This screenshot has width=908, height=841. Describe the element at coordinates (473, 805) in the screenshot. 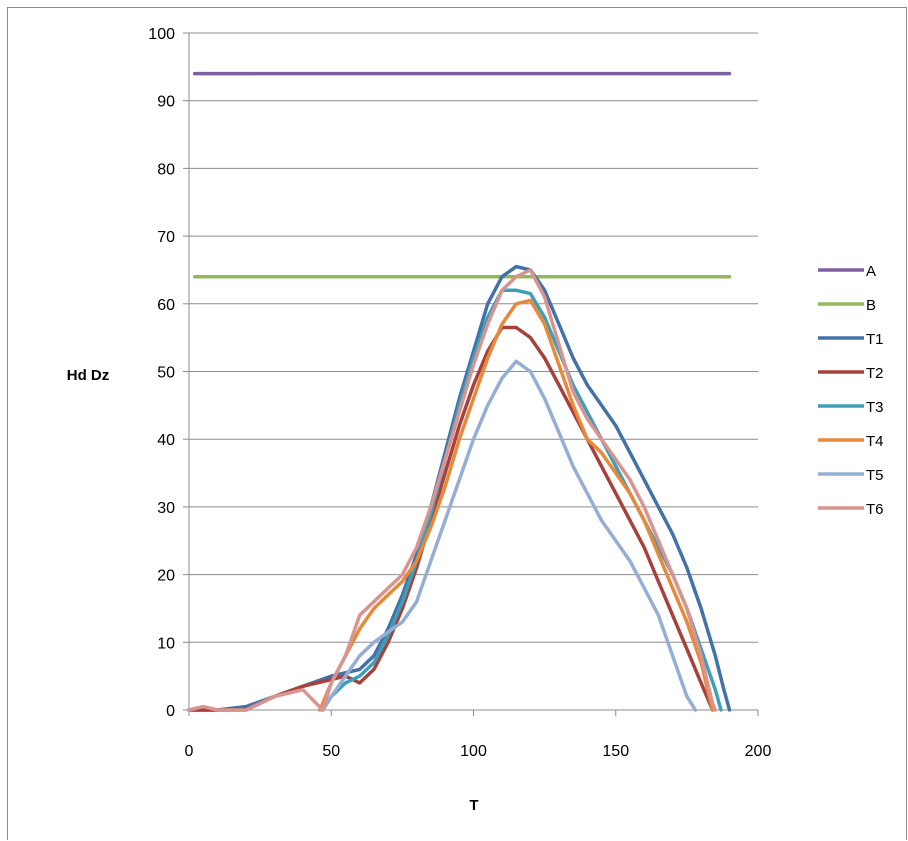

I see `x-axis-title: T` at that location.